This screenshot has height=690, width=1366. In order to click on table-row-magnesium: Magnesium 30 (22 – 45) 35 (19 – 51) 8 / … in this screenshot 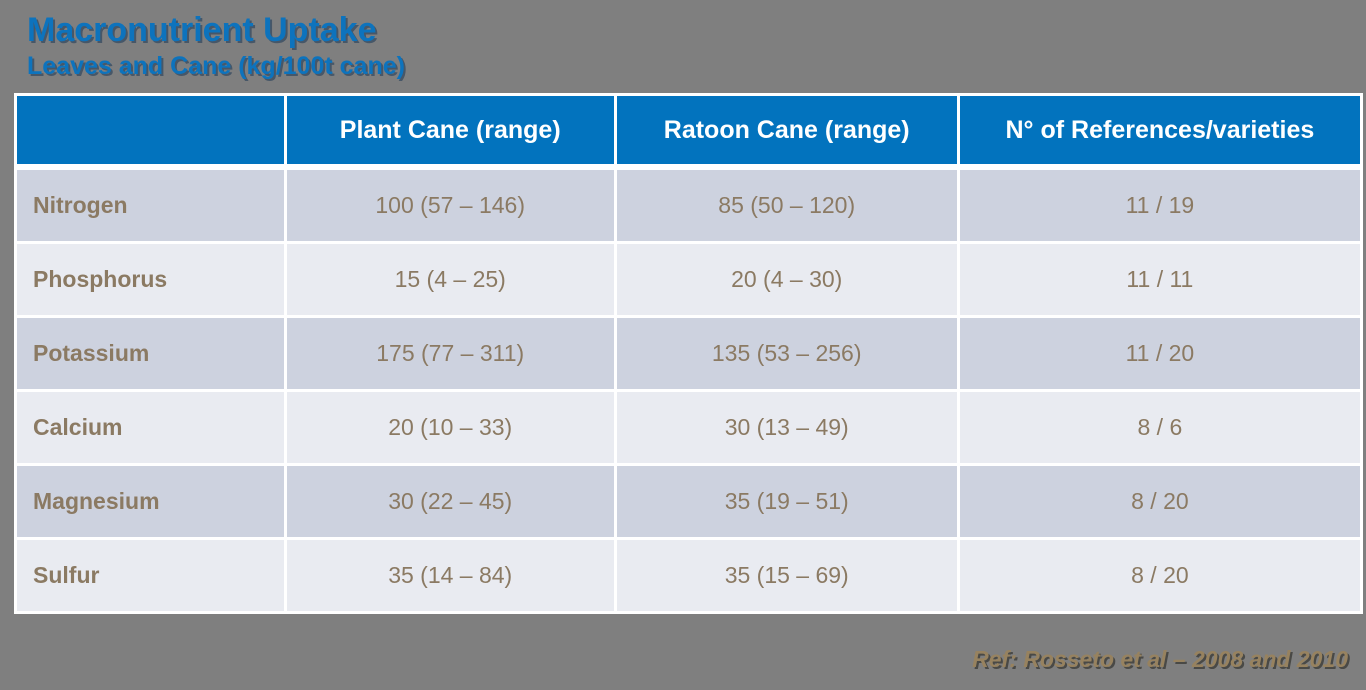, I will do `click(688, 501)`.